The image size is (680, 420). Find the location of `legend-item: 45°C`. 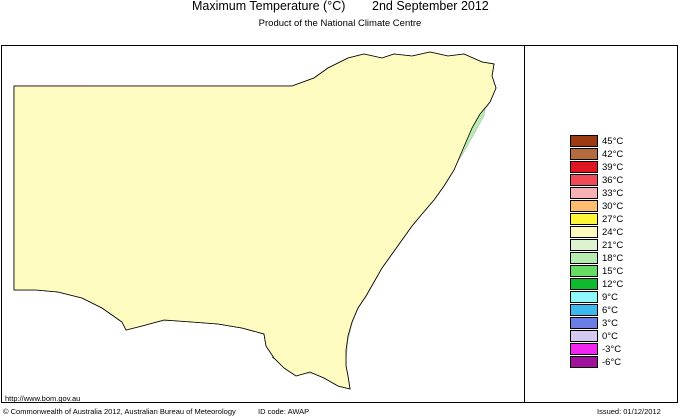

legend-item: 45°C is located at coordinates (596, 141).